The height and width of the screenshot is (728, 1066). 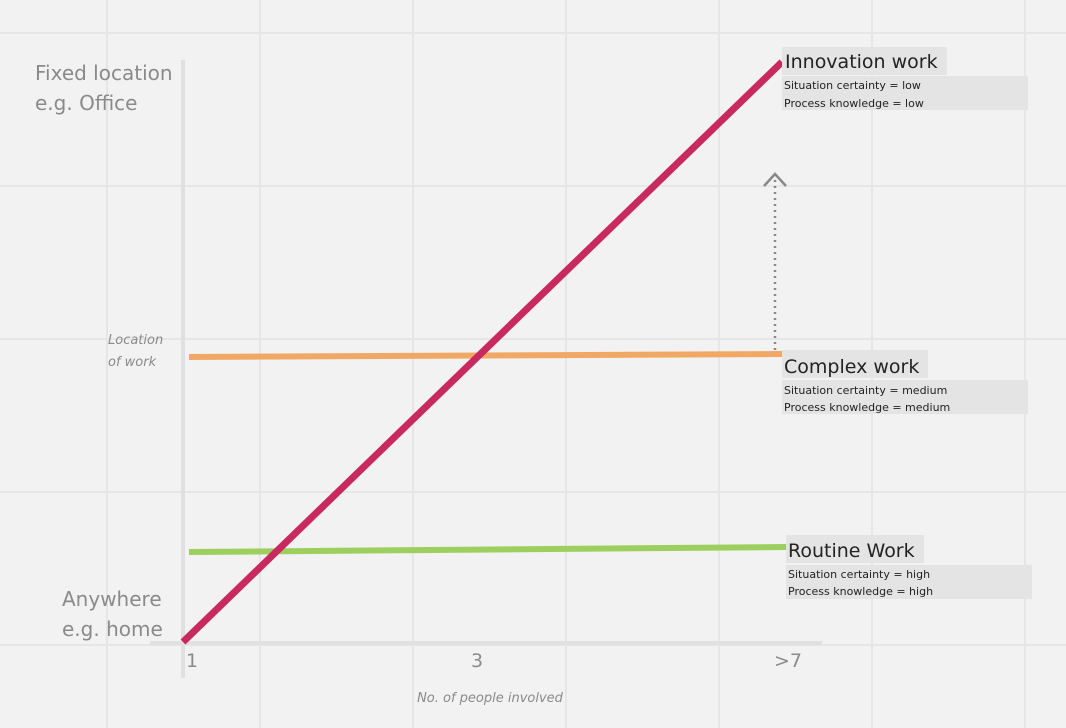 What do you see at coordinates (860, 591) in the screenshot?
I see `line-details: Process knowledge = high` at bounding box center [860, 591].